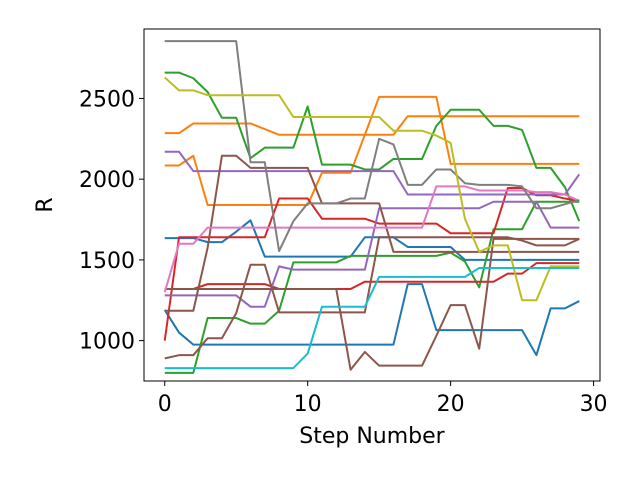 Image resolution: width=640 pixels, height=480 pixels. Describe the element at coordinates (451, 404) in the screenshot. I see `x-tick-label: 20` at that location.